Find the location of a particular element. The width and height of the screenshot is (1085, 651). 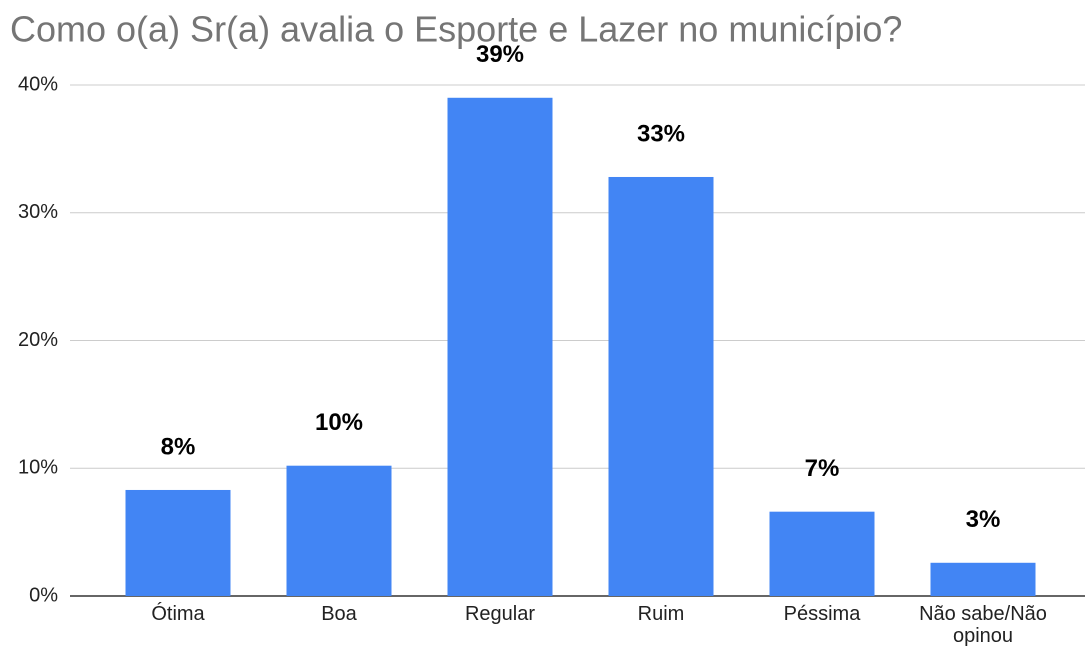

x-tick-label: Péssima is located at coordinates (822, 614).